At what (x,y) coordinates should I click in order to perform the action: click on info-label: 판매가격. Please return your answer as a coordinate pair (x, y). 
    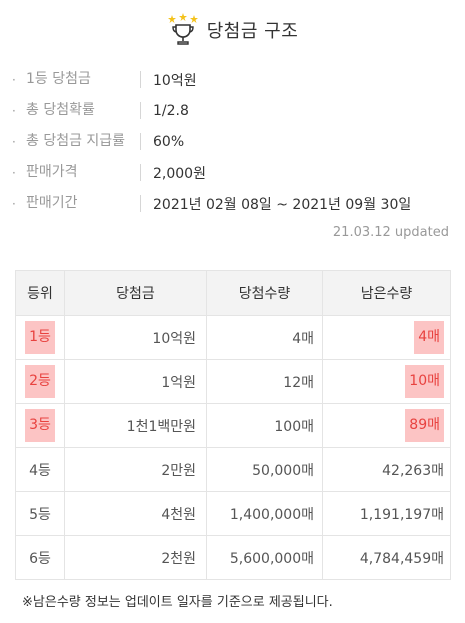
    Looking at the image, I should click on (82, 172).